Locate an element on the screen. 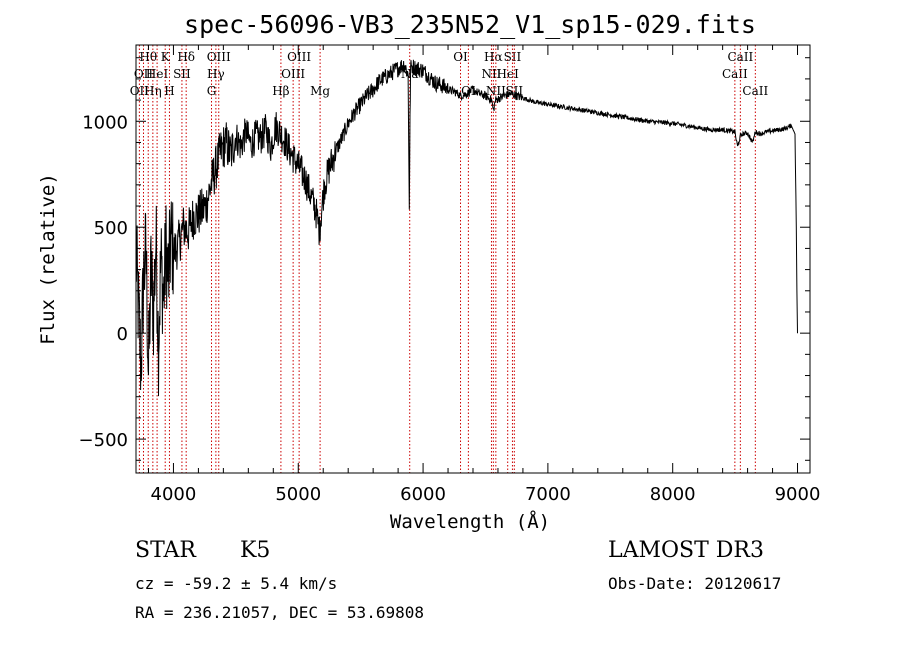 The width and height of the screenshot is (900, 649). marker-label: Hγ is located at coordinates (216, 74).